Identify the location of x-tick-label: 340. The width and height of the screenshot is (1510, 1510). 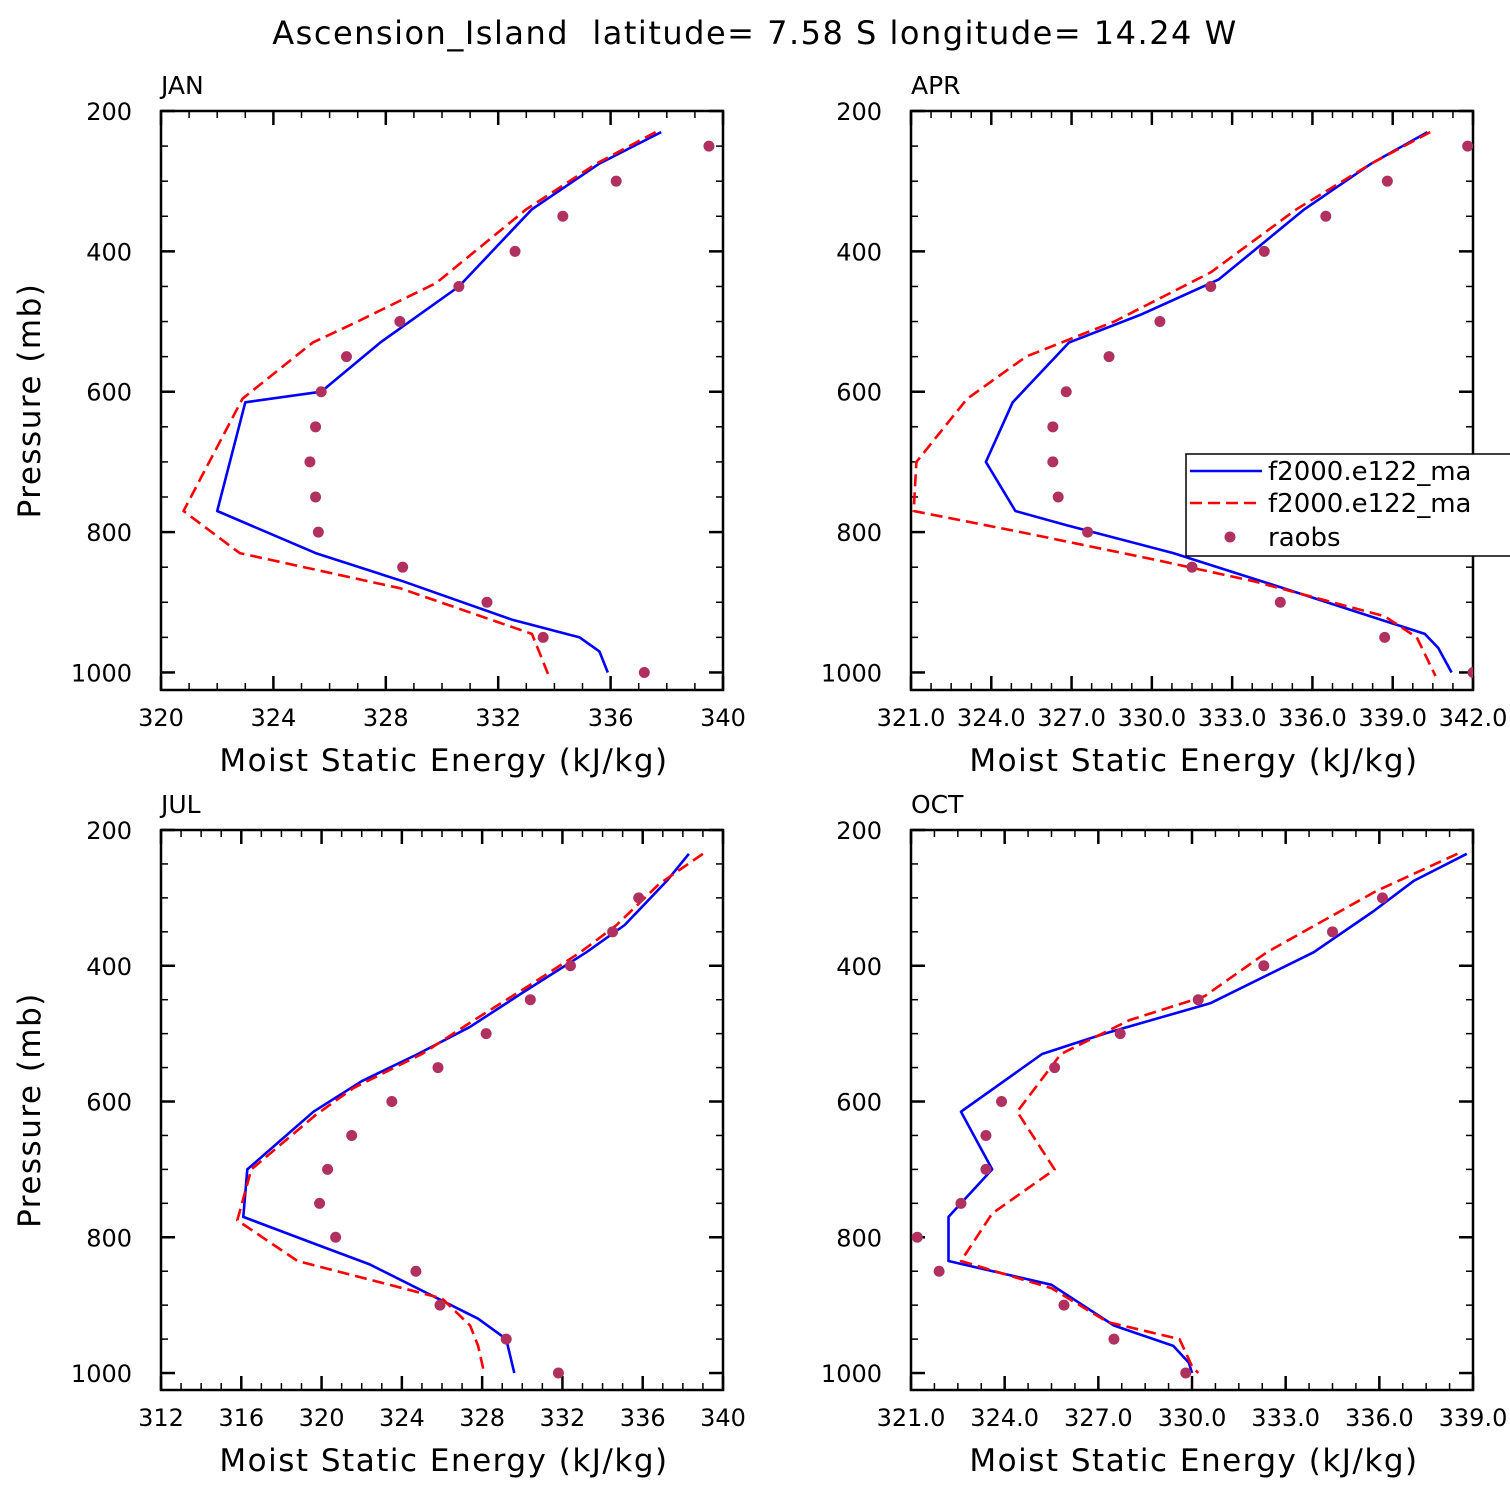
(723, 1418).